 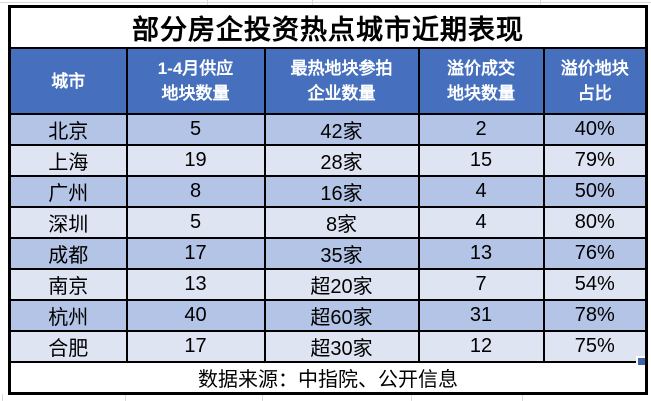 What do you see at coordinates (341, 284) in the screenshot?
I see `table-cell: 超20家` at bounding box center [341, 284].